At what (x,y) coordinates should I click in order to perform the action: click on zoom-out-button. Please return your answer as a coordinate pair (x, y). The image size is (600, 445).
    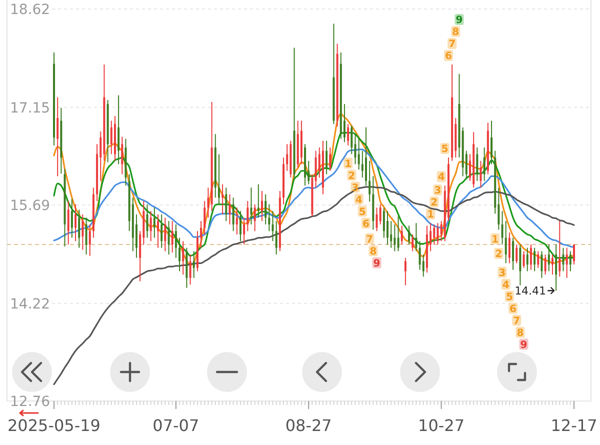
    Looking at the image, I should click on (227, 372).